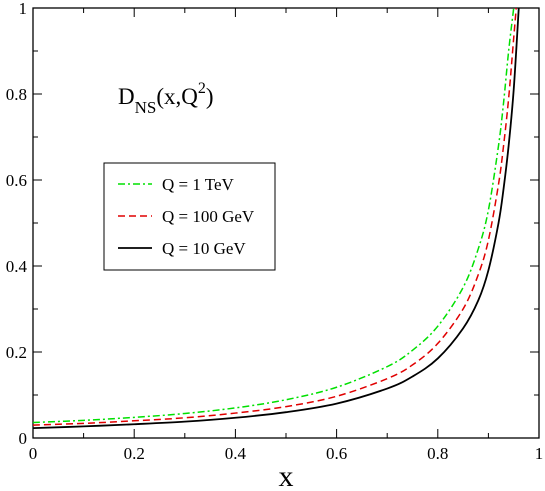 Image resolution: width=545 pixels, height=491 pixels. I want to click on y-tick-label: 0.6, so click(16, 180).